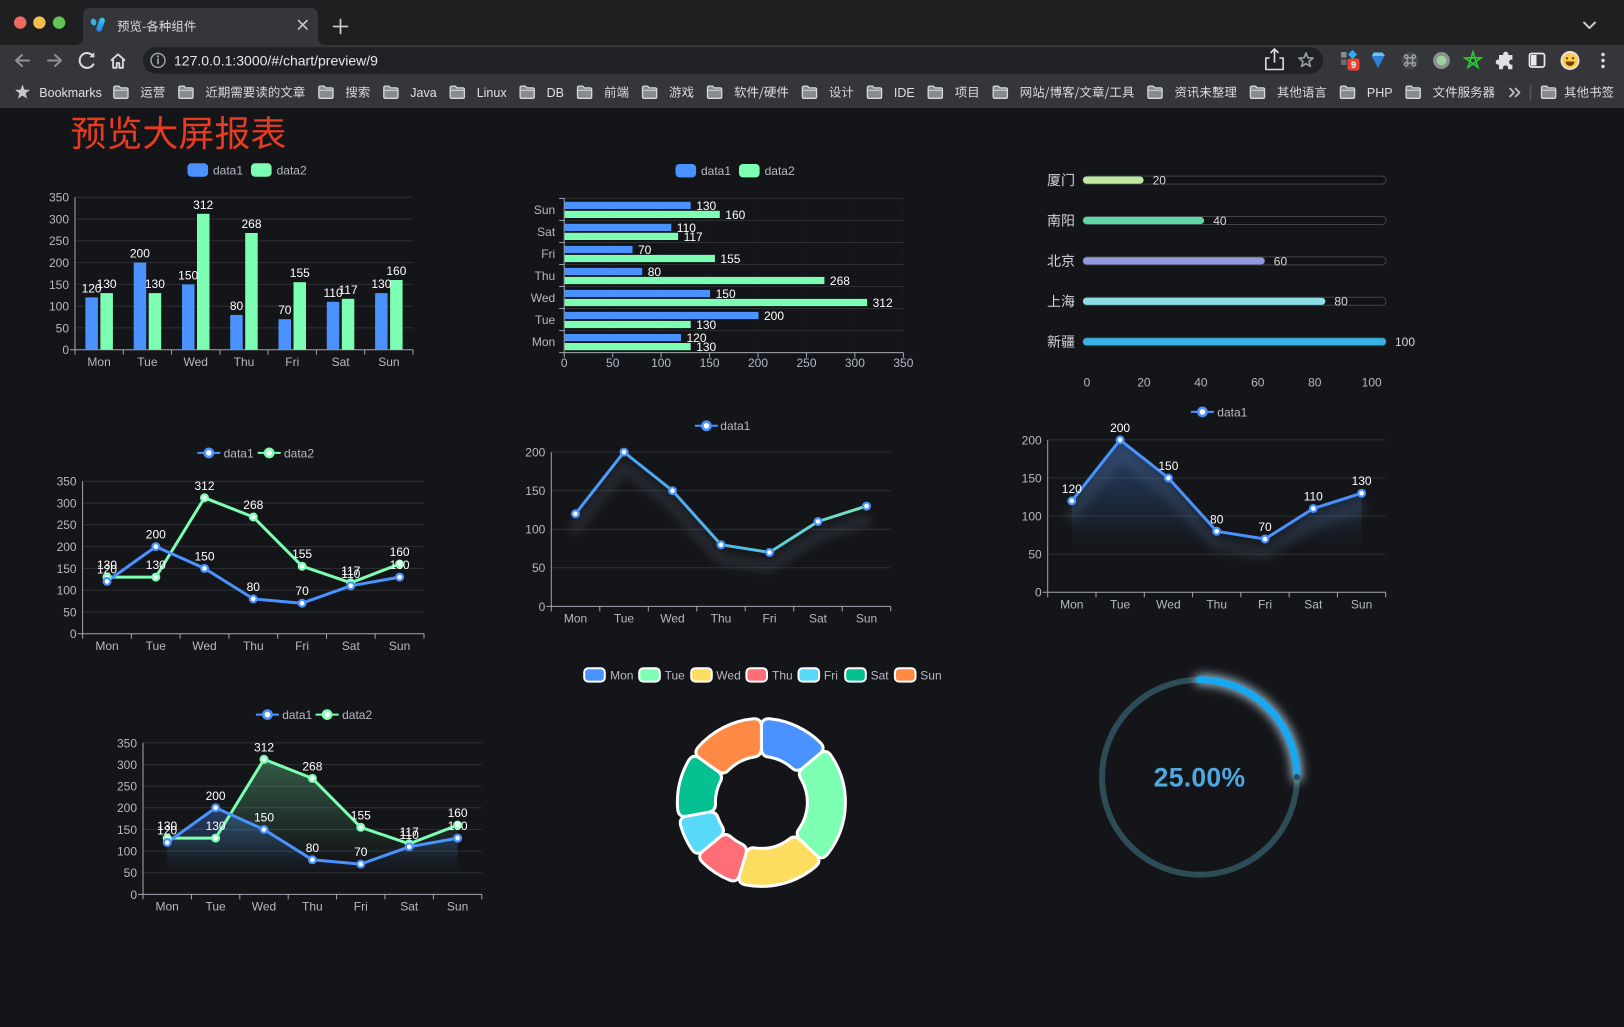 The height and width of the screenshot is (1027, 1624). What do you see at coordinates (492, 93) in the screenshot?
I see `svg-text: Linux` at bounding box center [492, 93].